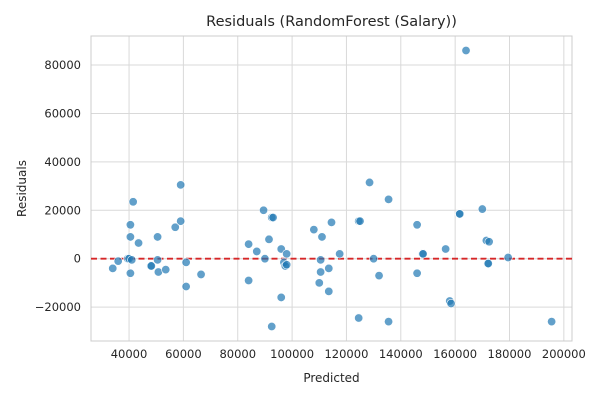 Image resolution: width=600 pixels, height=400 pixels. What do you see at coordinates (62, 162) in the screenshot?
I see `y-tick-label: 40000` at bounding box center [62, 162].